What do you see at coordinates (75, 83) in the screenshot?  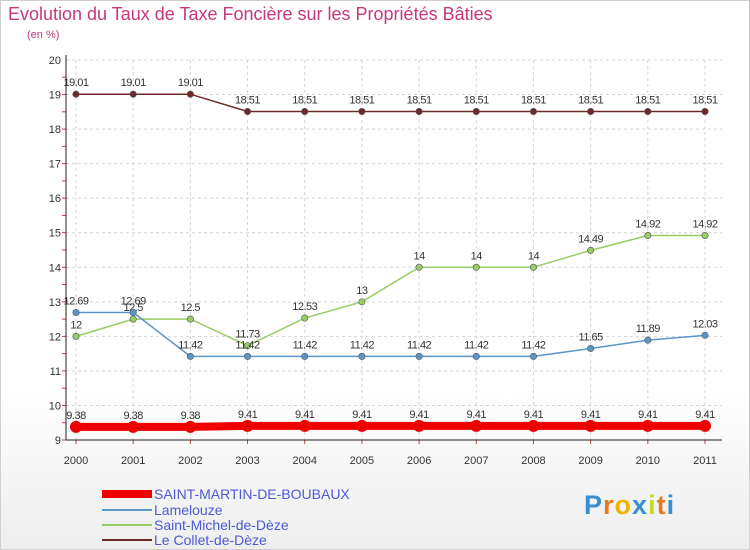 I see `data-label: 19.01` at bounding box center [75, 83].